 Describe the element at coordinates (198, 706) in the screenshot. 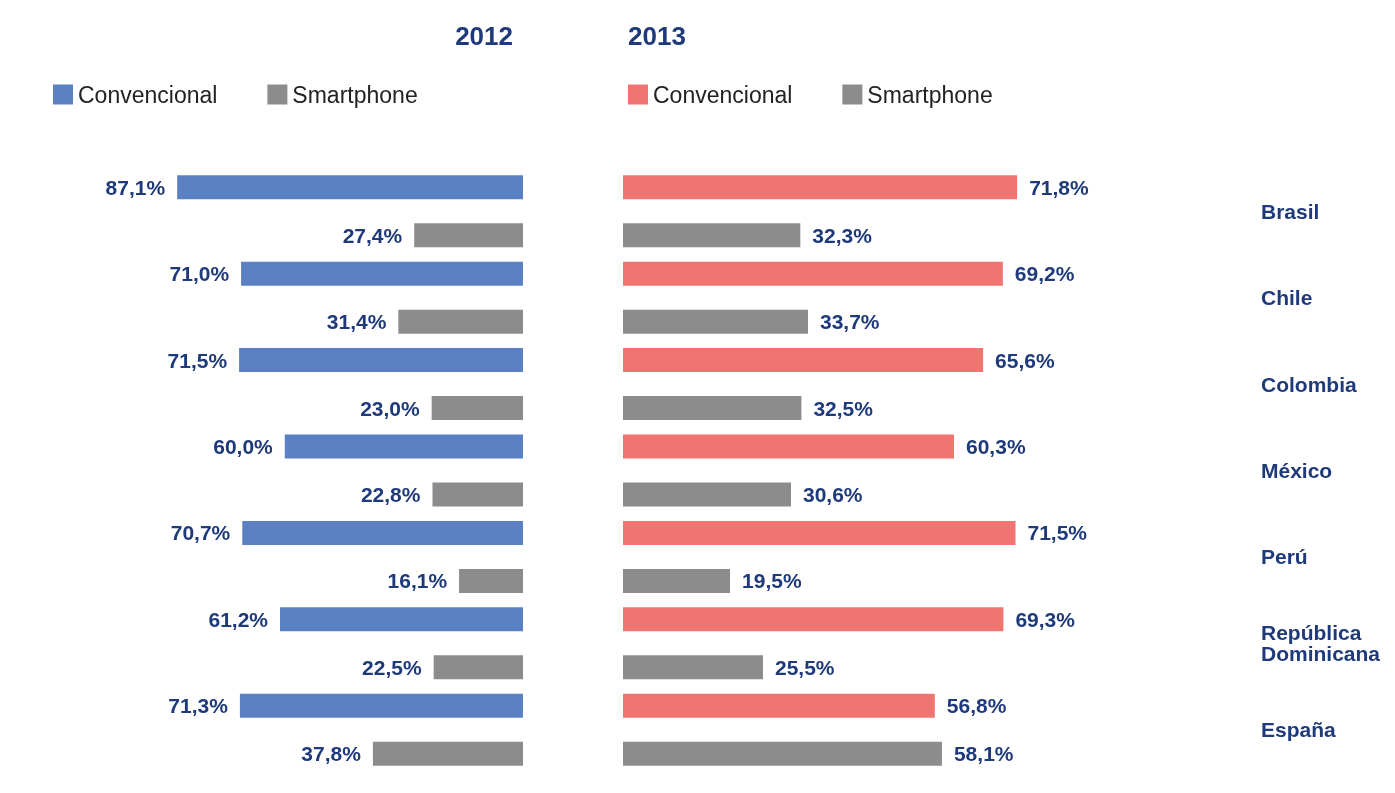

I see `data-label: 71,3%` at that location.